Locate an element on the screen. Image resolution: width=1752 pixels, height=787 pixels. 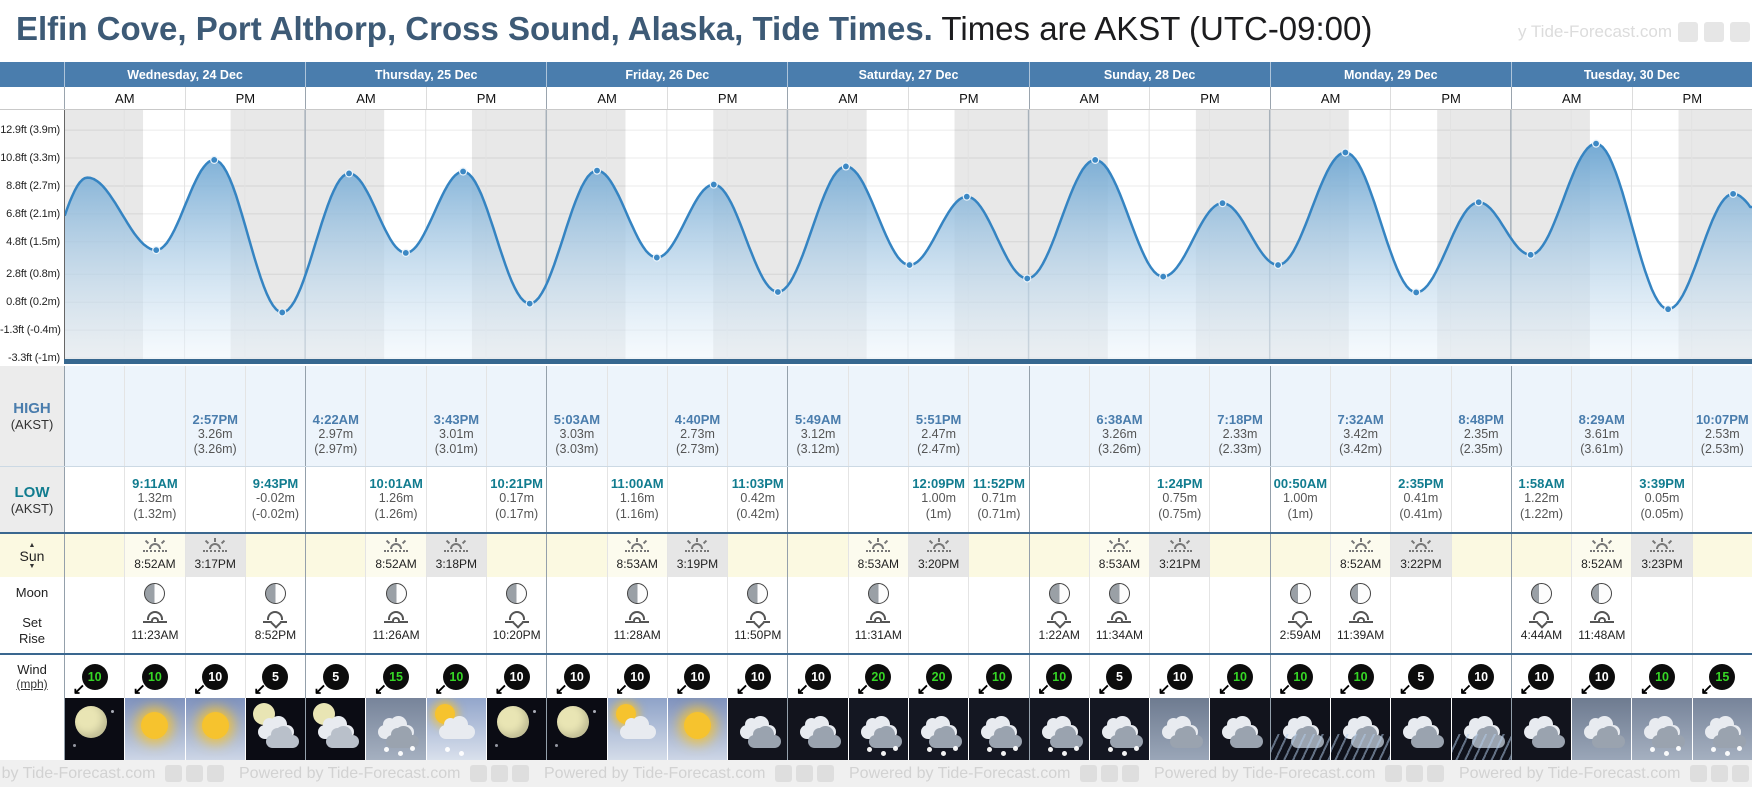
high-tide-entry-time: 8:48PM is located at coordinates (1481, 419).